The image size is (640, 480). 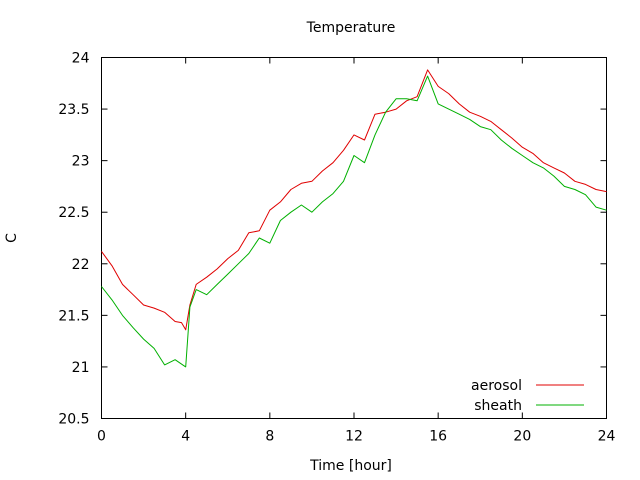 I want to click on x-tick-label: 8, so click(x=269, y=437).